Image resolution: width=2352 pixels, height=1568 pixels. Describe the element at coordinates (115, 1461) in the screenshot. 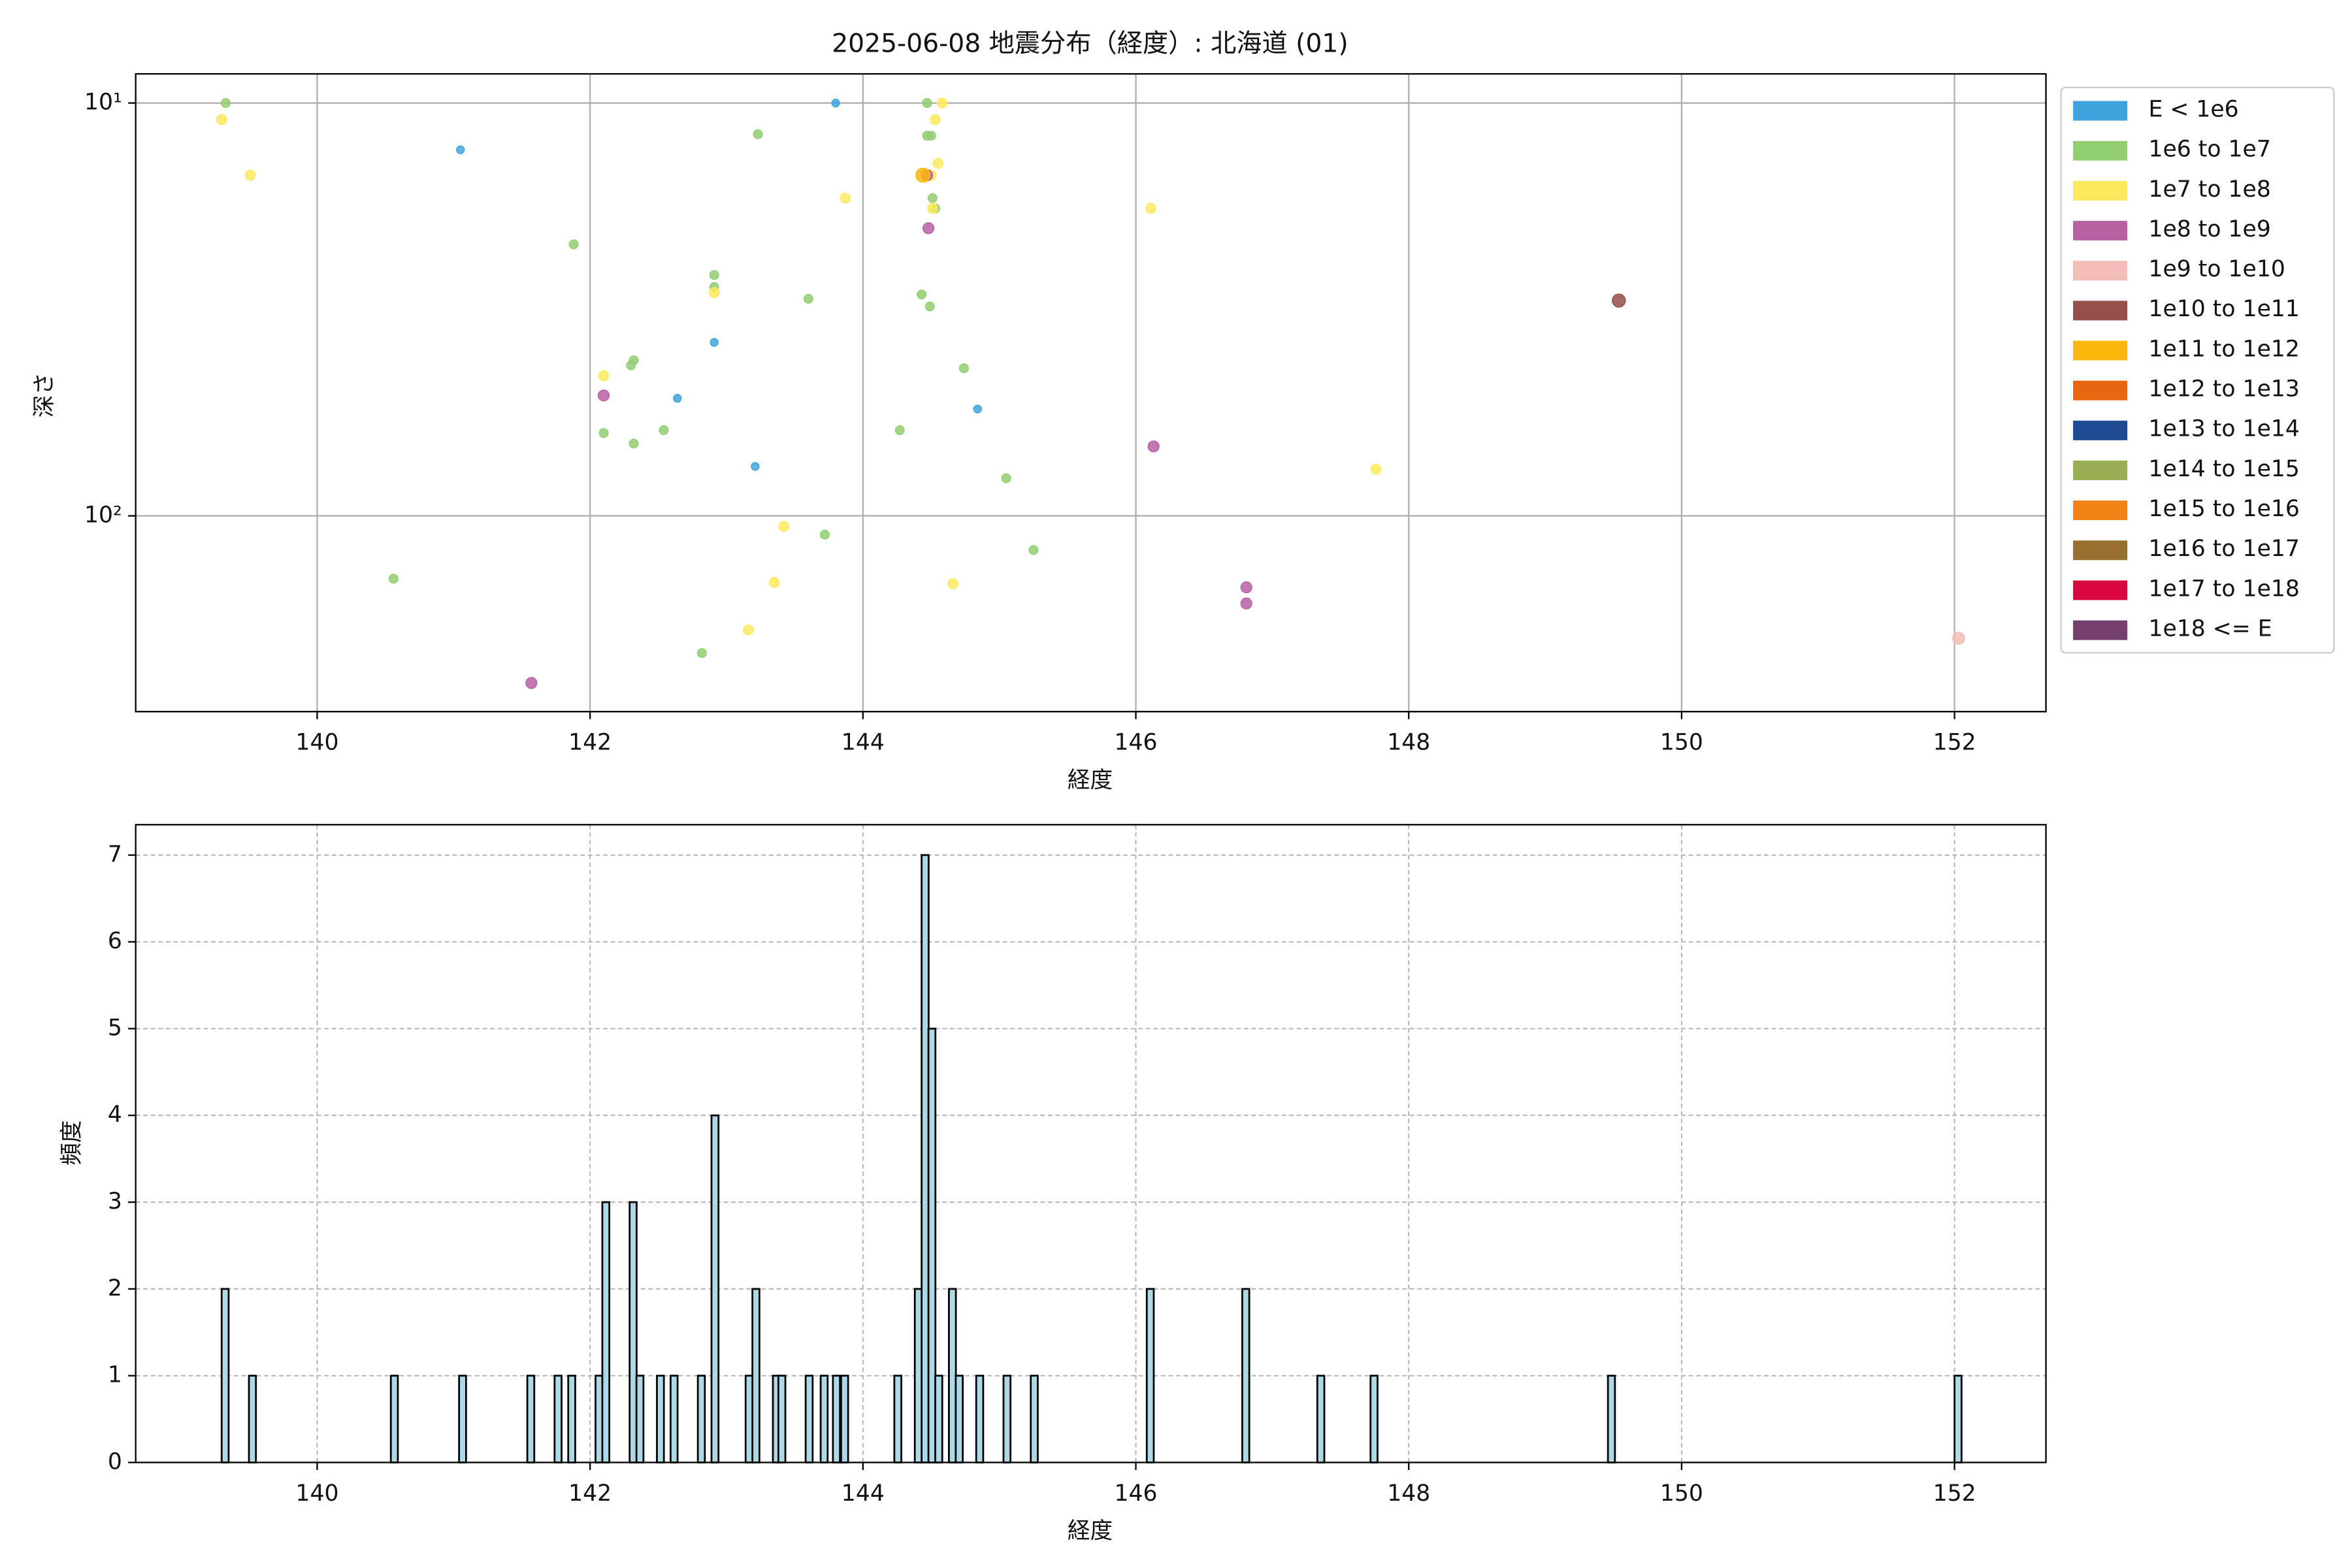

I see `y-tick-label: 0` at that location.